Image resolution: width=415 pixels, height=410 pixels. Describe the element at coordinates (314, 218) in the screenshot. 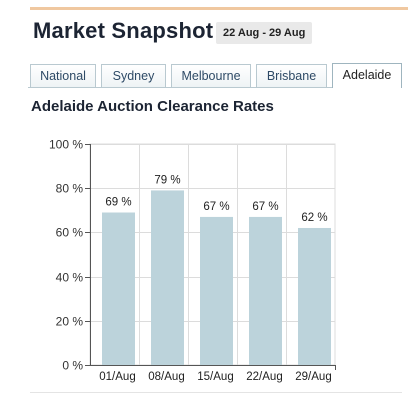

I see `bar-data-label: 62 %` at that location.